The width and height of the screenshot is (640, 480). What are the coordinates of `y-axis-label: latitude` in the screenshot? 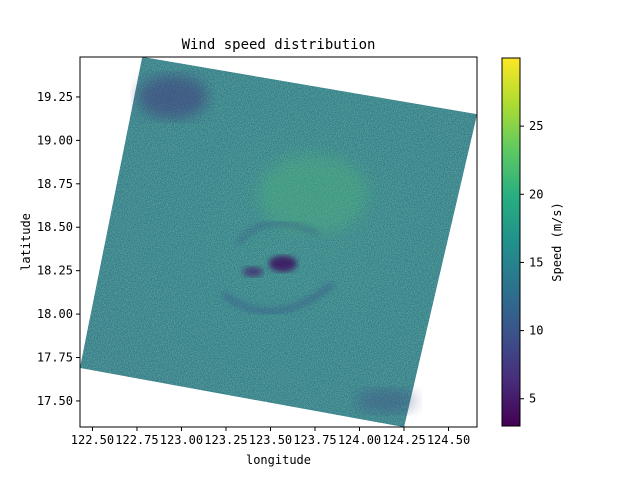 It's located at (26, 242).